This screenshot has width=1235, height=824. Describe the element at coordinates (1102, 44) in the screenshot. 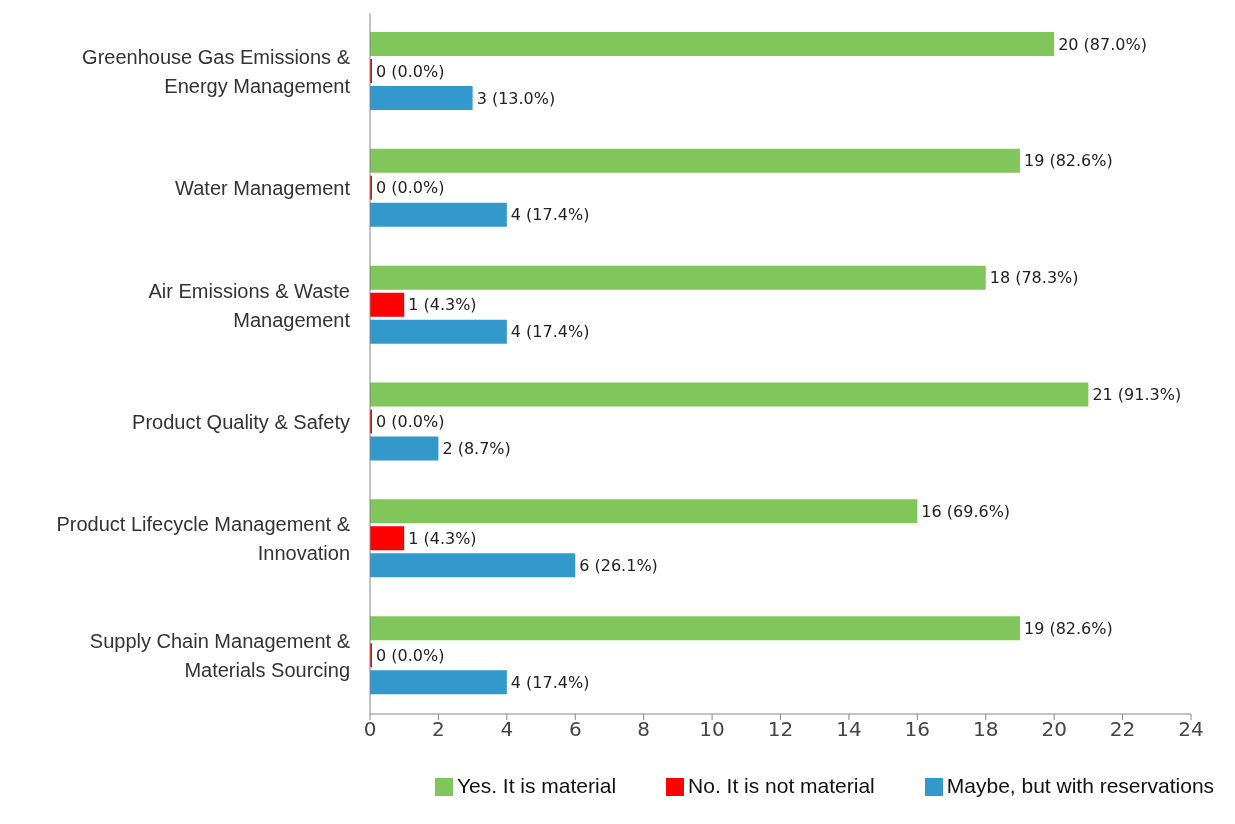

I see `data-label: 20 (87.0%)` at that location.